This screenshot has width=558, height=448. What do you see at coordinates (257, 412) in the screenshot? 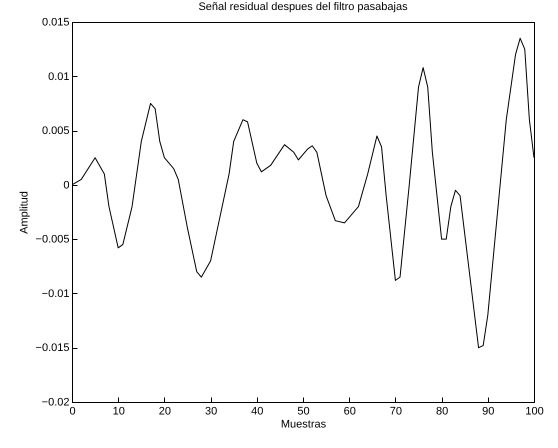
I see `x-tick-label: 40` at bounding box center [257, 412].